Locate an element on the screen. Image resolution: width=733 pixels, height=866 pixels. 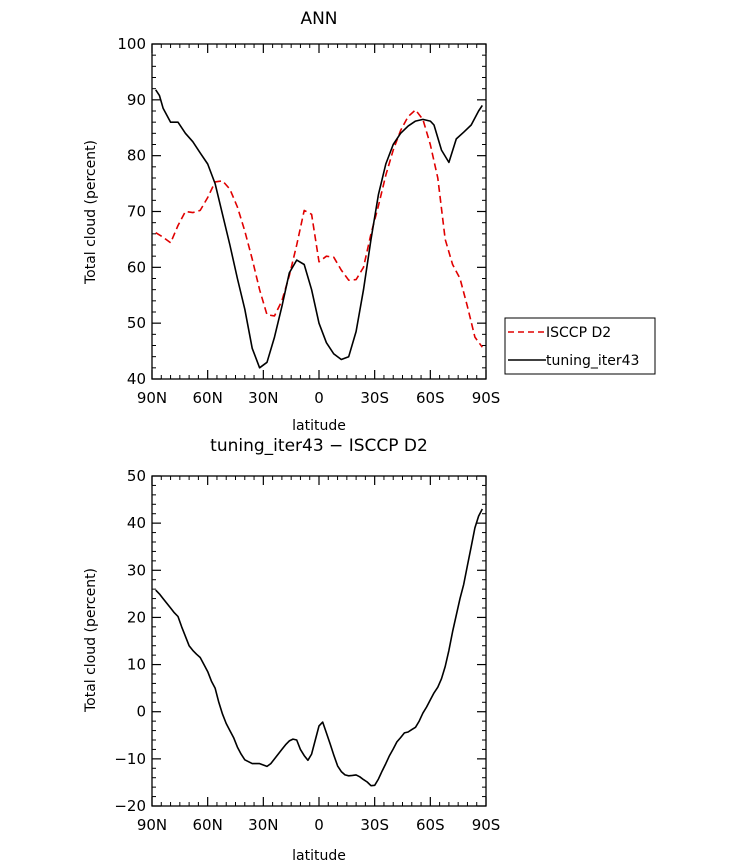
legend: ISCCP D2 tuning_iter43 is located at coordinates (580, 346).